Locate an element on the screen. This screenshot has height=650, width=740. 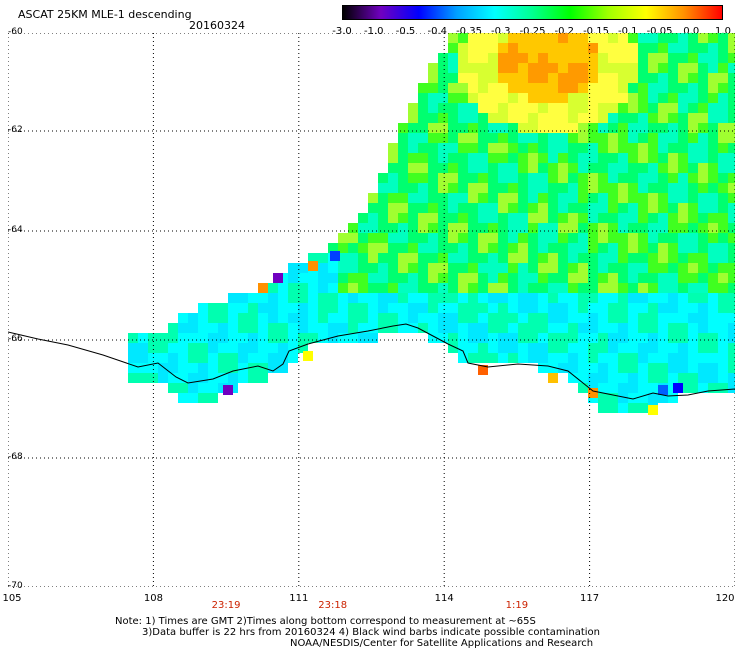
map-title: ASCAT 25KM MLE-1 descending is located at coordinates (105, 14).